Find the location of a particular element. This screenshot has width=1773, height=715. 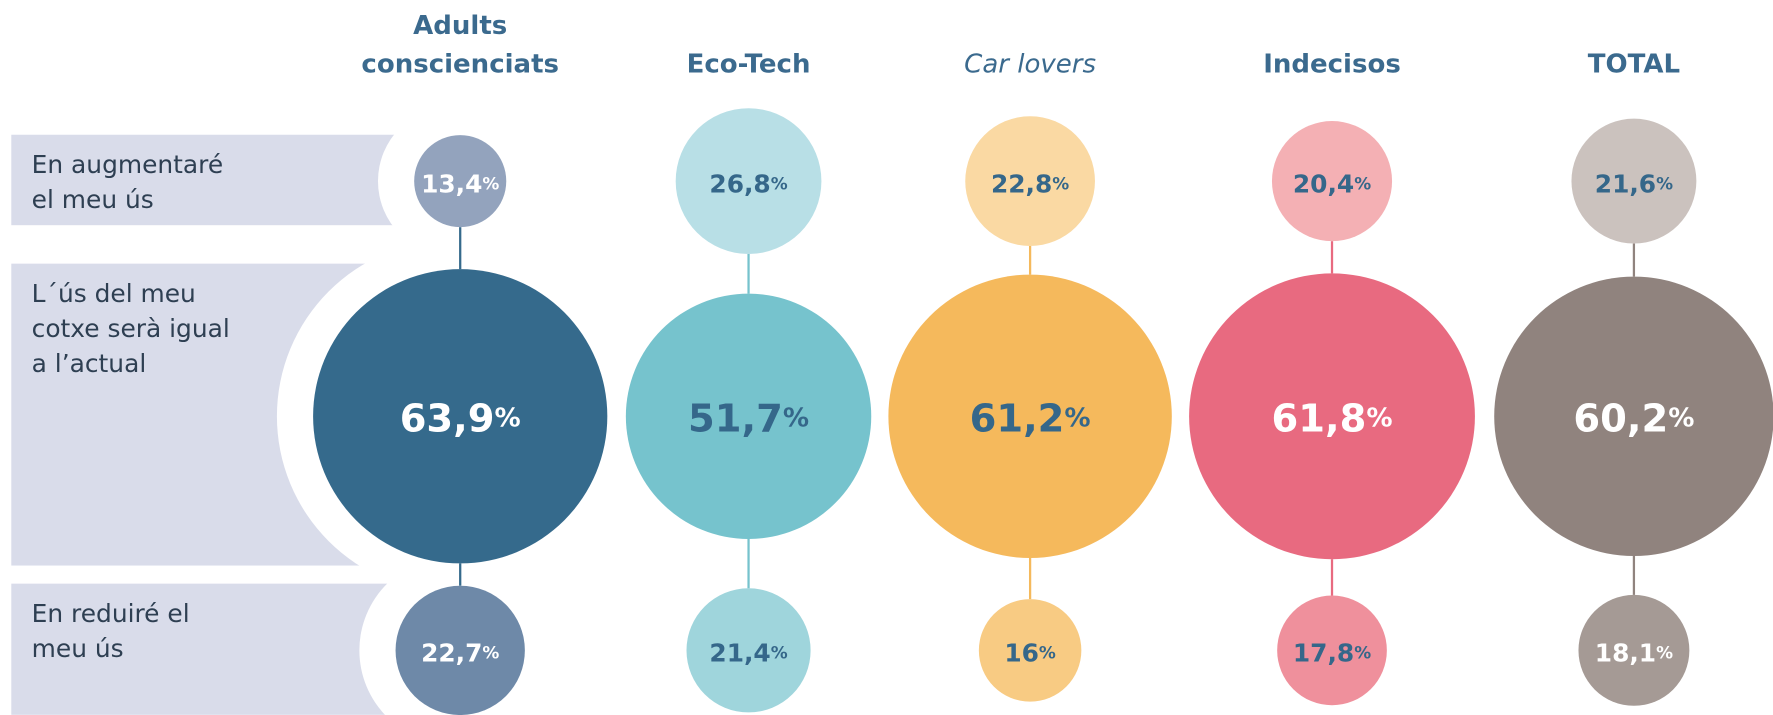

column-header-box: TOTAL is located at coordinates (1634, 64).